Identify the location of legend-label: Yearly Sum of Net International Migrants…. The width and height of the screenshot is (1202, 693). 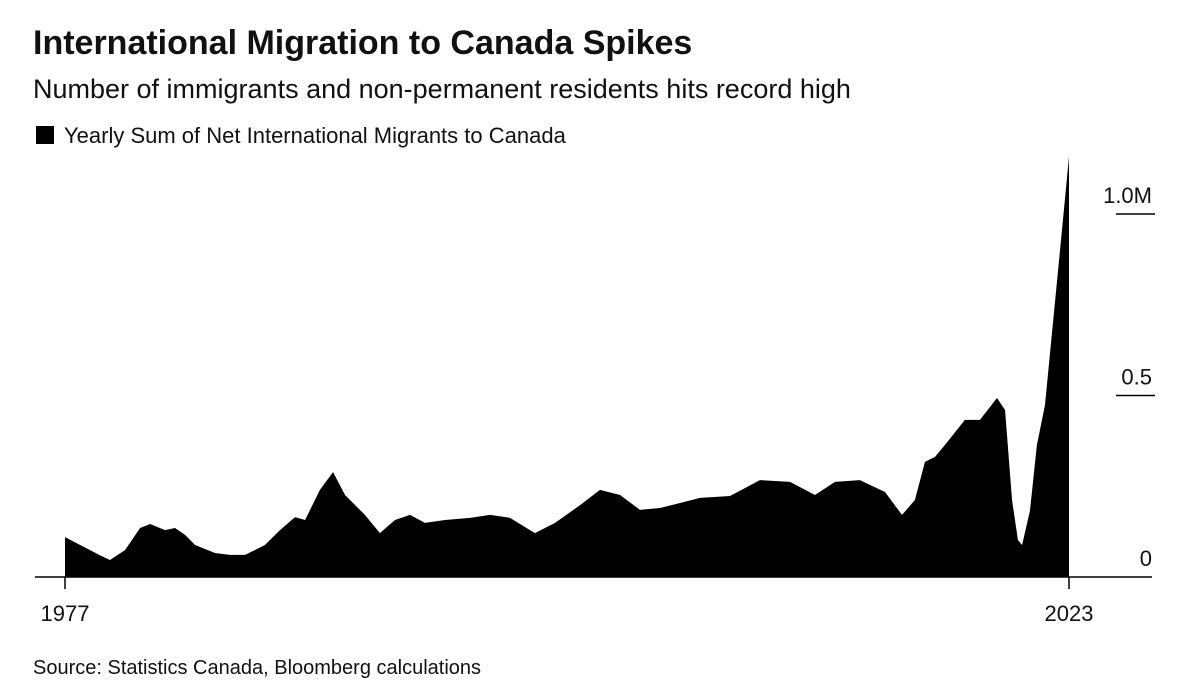
(315, 135).